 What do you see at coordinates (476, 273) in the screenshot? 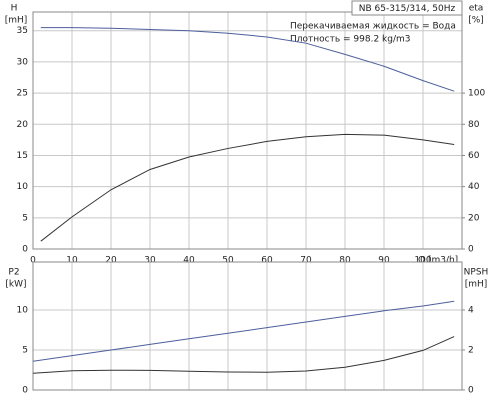
I see `y2-axis-label: NPSH` at bounding box center [476, 273].